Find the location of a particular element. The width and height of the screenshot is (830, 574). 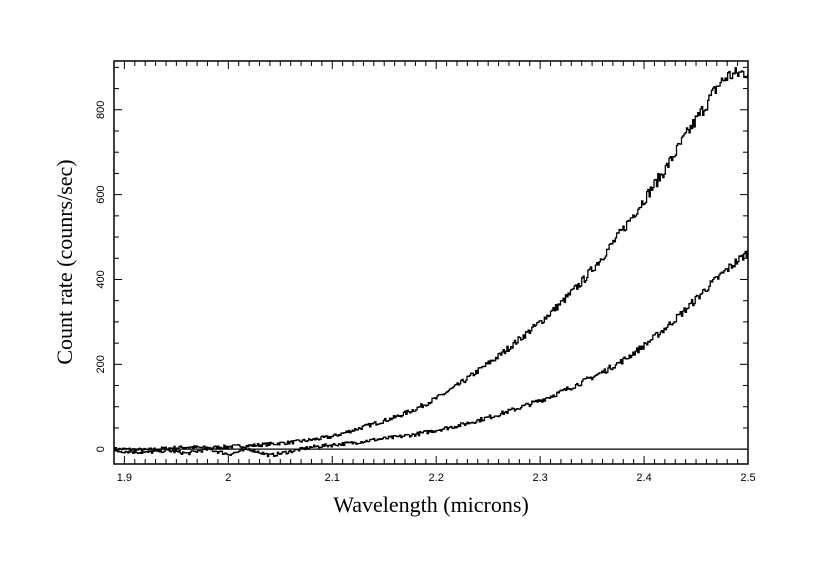

y-tick-label: 600 is located at coordinates (101, 194).